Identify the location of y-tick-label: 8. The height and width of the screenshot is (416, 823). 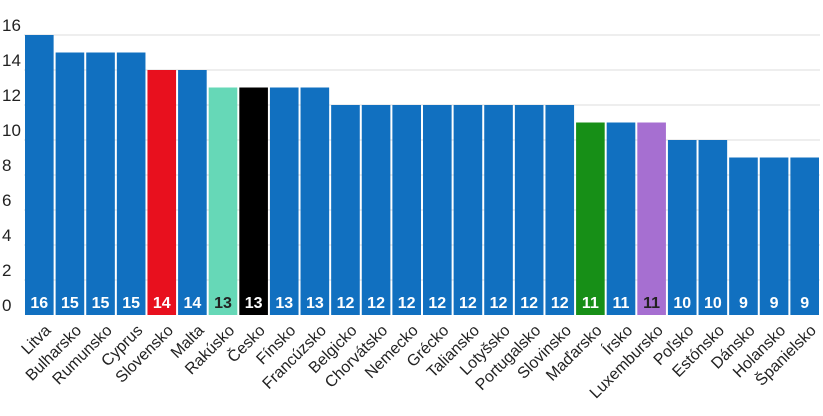
(6, 165).